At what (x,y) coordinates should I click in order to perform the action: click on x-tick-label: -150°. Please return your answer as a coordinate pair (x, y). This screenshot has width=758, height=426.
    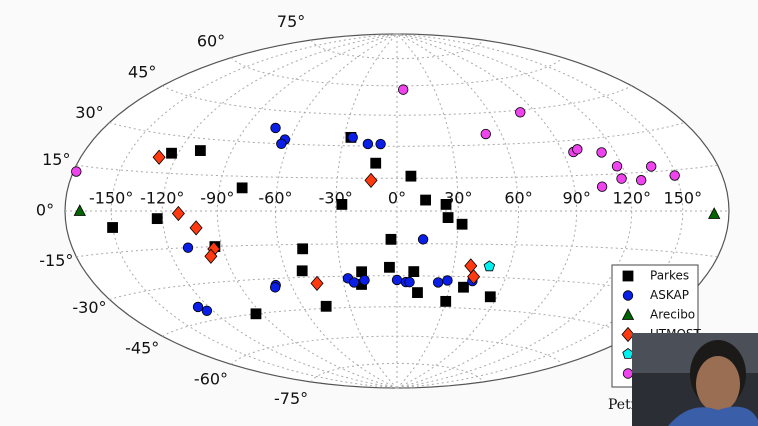
    Looking at the image, I should click on (111, 198).